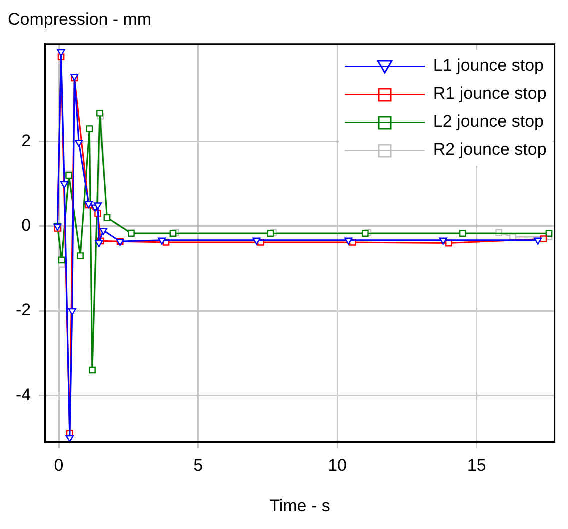 This screenshot has width=568, height=529. What do you see at coordinates (488, 122) in the screenshot?
I see `legend-label: L2 jounce stop` at bounding box center [488, 122].